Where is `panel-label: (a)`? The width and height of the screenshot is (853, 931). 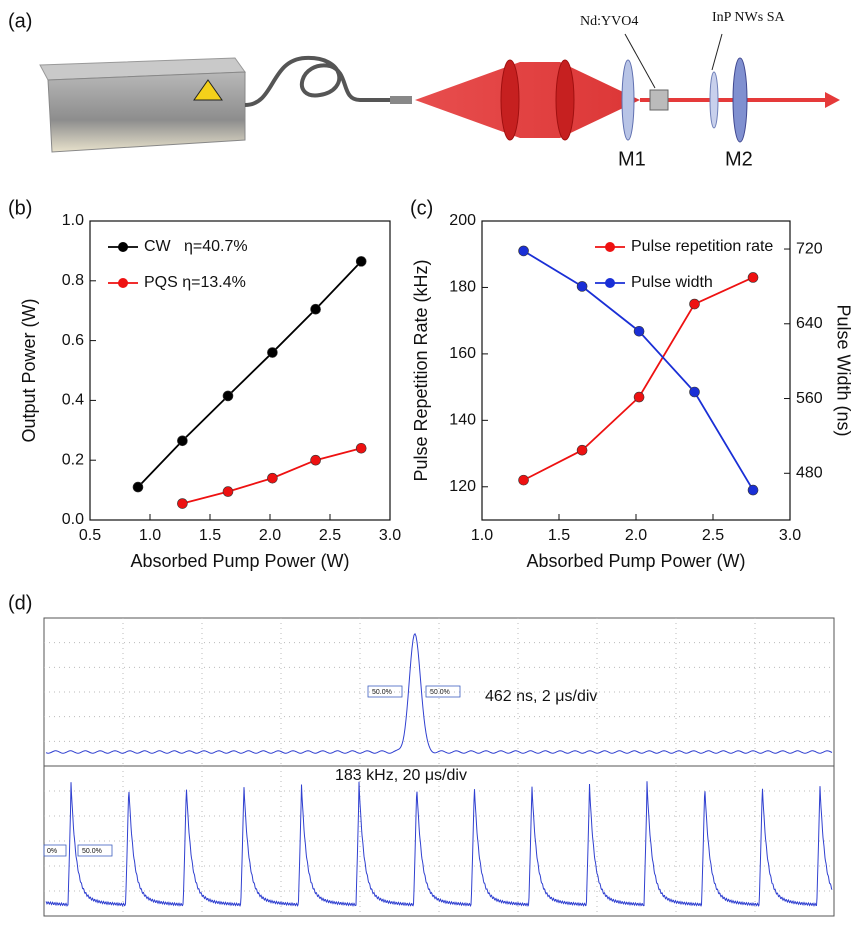 panel-label: (a) is located at coordinates (20, 21).